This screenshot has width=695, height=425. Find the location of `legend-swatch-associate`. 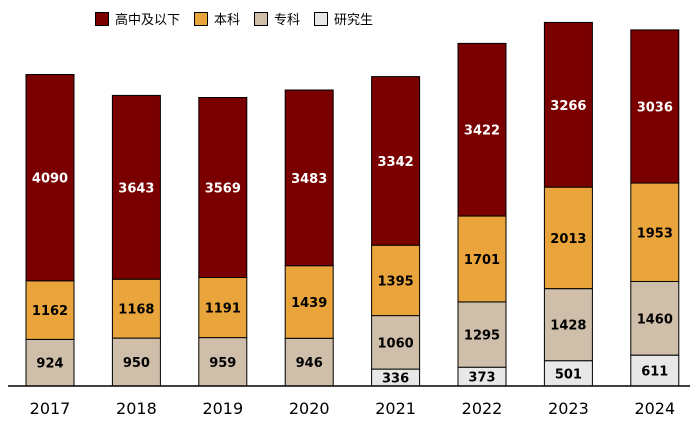

legend-swatch-associate is located at coordinates (261, 18).